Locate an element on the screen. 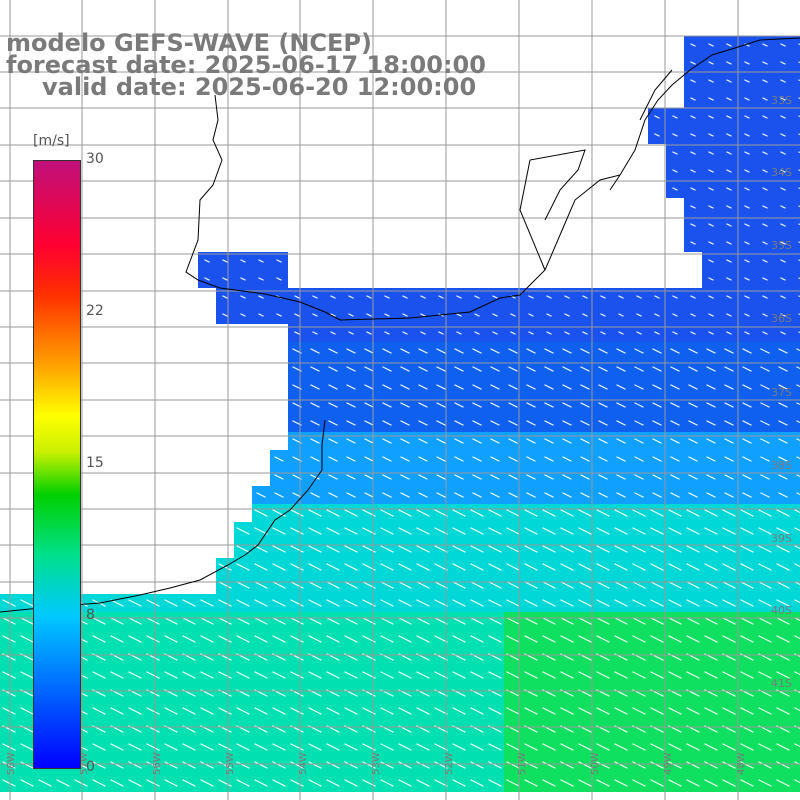 The image size is (800, 800). colorbar-tick: 22 is located at coordinates (95, 311).